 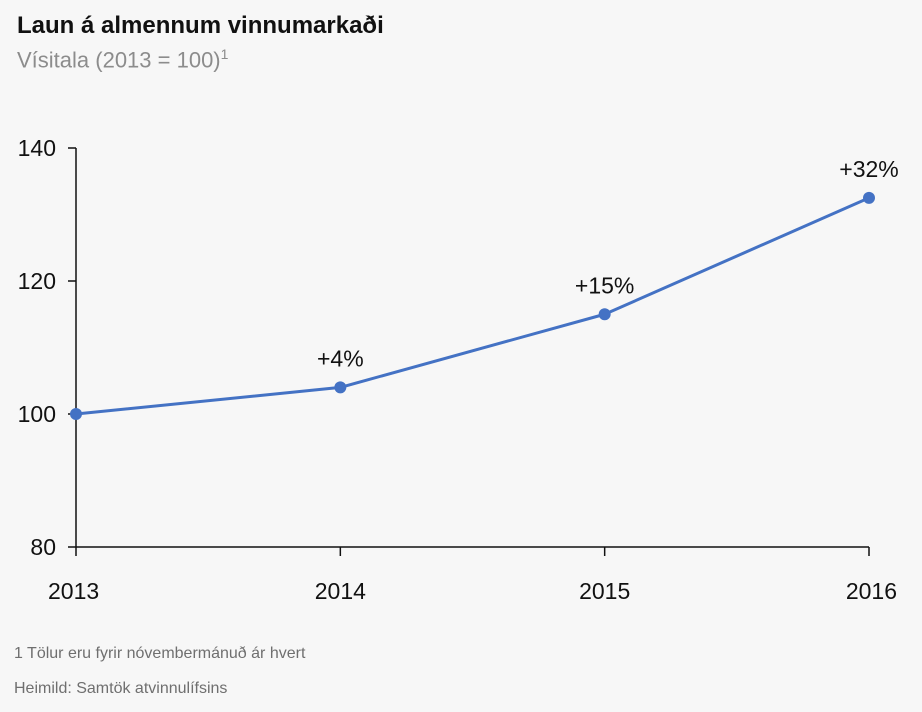 What do you see at coordinates (200, 25) in the screenshot?
I see `chart-title: Laun á almennum vinnumarkaði` at bounding box center [200, 25].